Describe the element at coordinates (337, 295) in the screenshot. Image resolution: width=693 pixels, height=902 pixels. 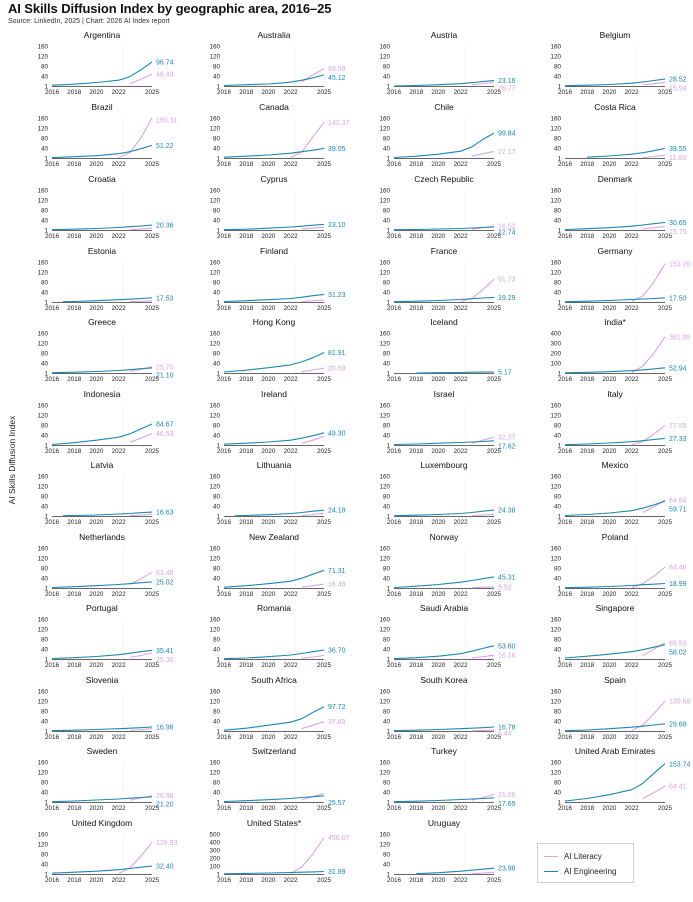
I see `data-label-engineering: 31.23` at that location.